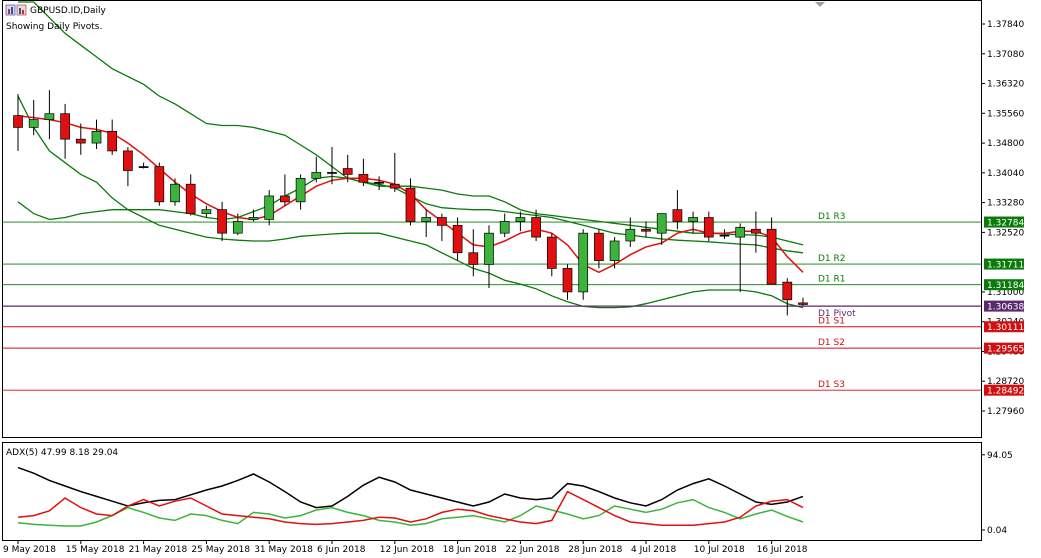 This screenshot has width=1041, height=558. I want to click on price-tick-label: 1.27960, so click(1005, 412).